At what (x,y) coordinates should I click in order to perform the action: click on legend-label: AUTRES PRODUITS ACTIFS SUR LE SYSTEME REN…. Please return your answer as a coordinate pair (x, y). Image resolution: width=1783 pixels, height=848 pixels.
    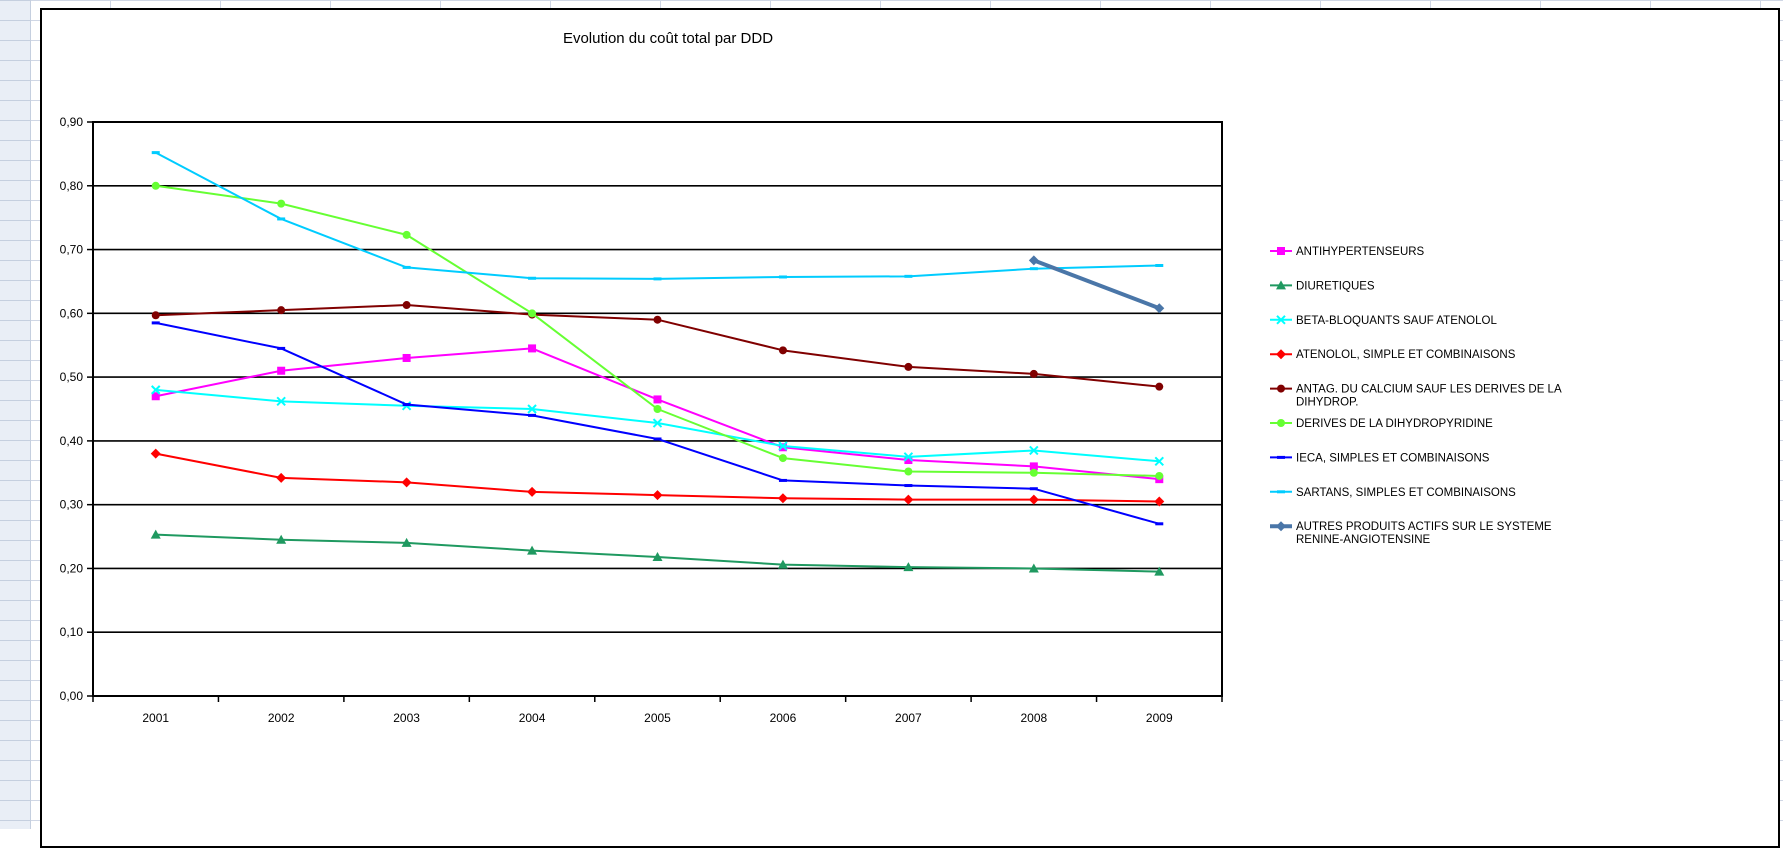
    Looking at the image, I should click on (1424, 533).